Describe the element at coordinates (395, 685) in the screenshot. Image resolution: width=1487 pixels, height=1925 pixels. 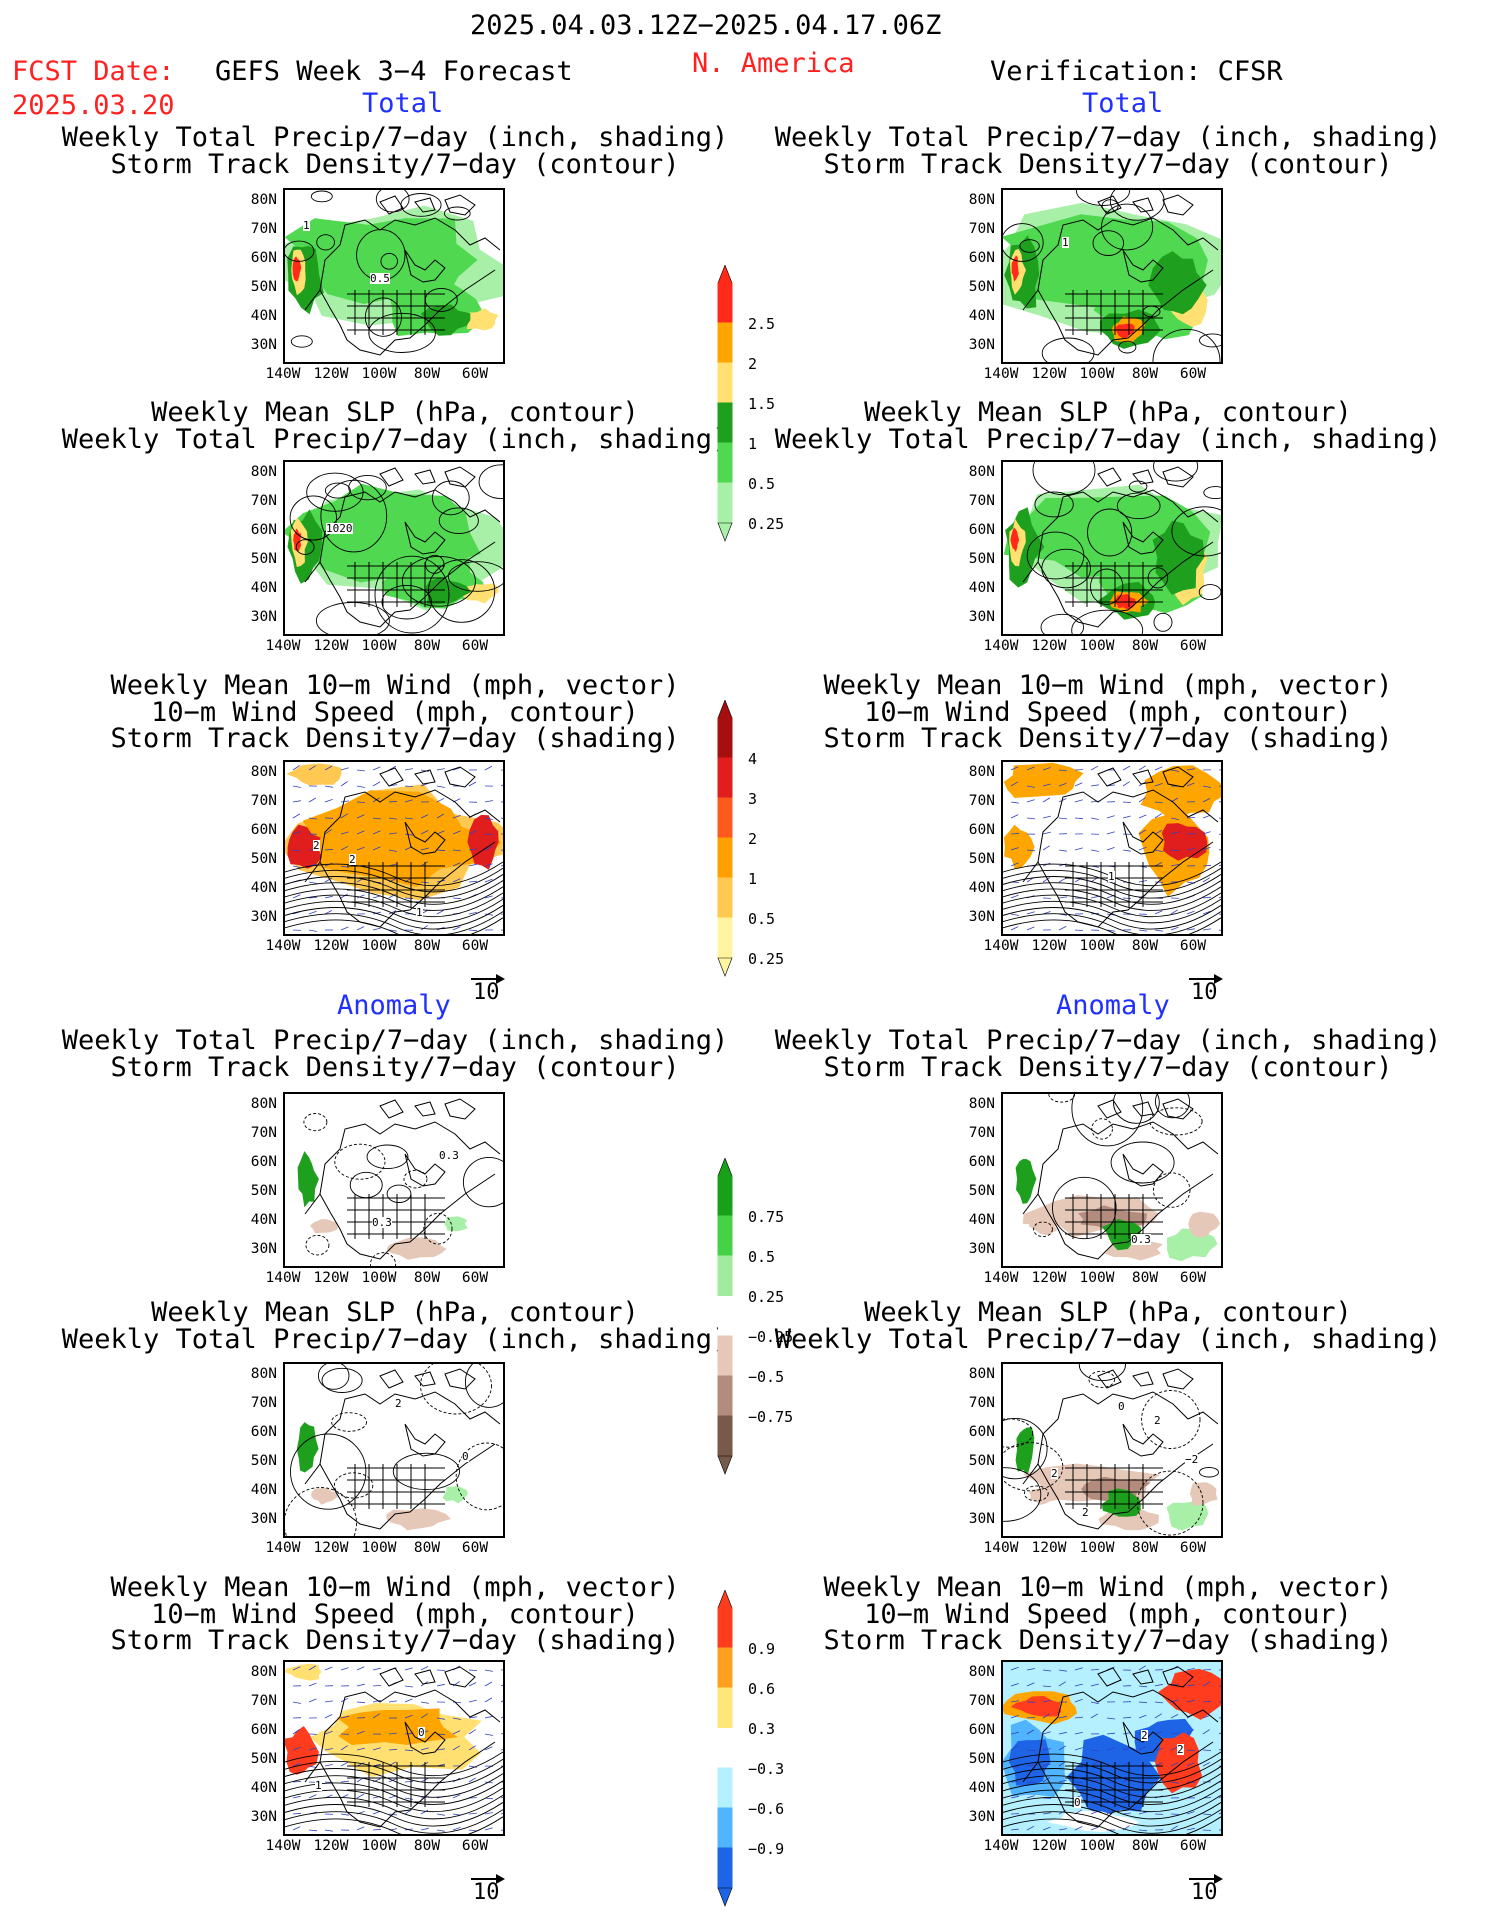
I see `panel-r3-left-title-line: Weekly Mean 10−m Wind (mph, vector)` at that location.